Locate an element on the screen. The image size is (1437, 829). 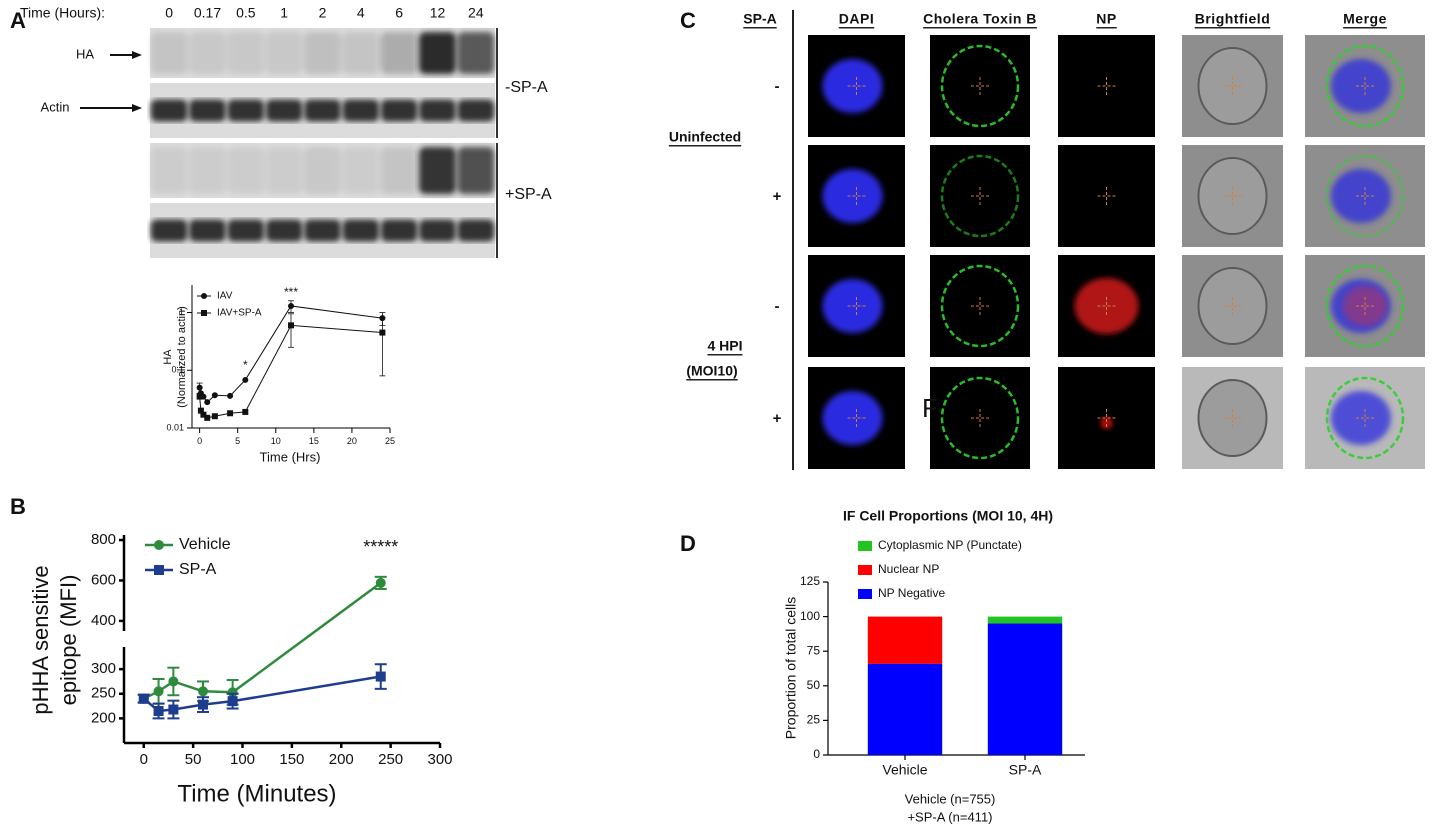
annotation: *** is located at coordinates (291, 292).